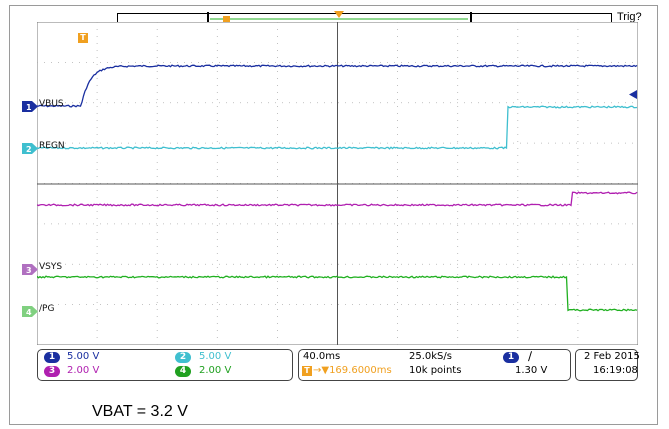  I want to click on ch3-scale: 2.00 V, so click(83, 370).